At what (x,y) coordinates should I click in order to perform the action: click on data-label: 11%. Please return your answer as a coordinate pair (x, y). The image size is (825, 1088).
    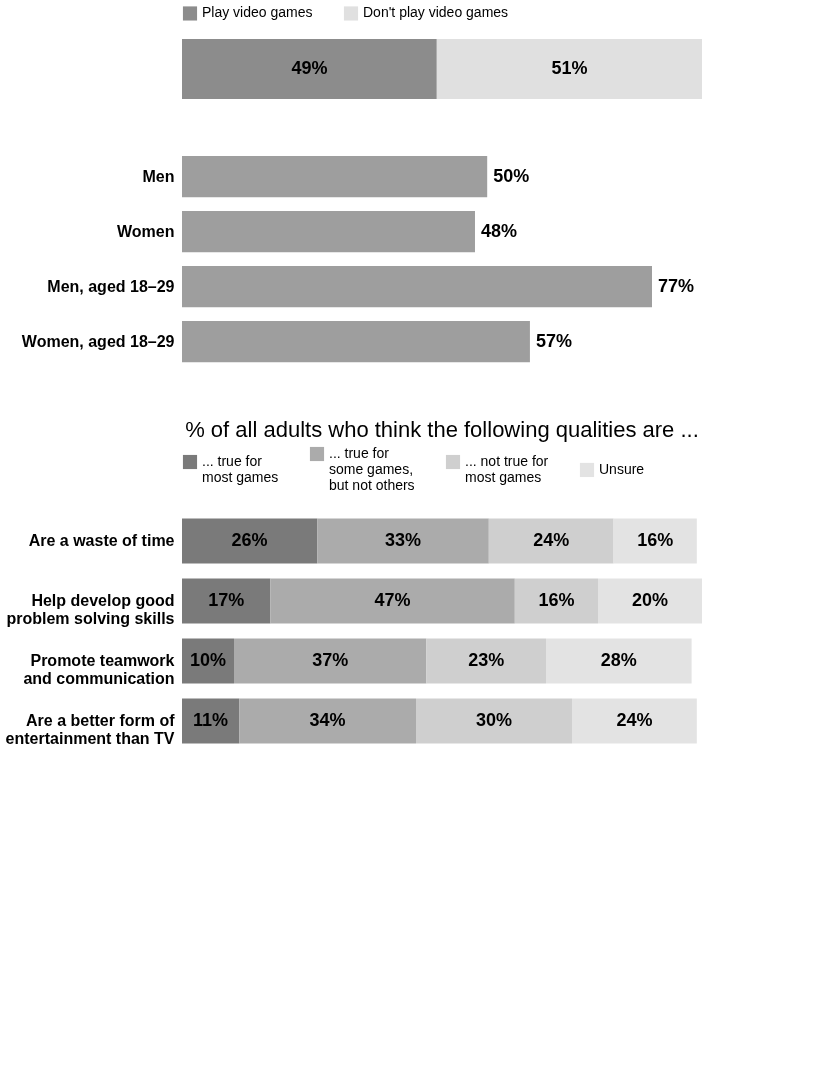
    Looking at the image, I should click on (211, 720).